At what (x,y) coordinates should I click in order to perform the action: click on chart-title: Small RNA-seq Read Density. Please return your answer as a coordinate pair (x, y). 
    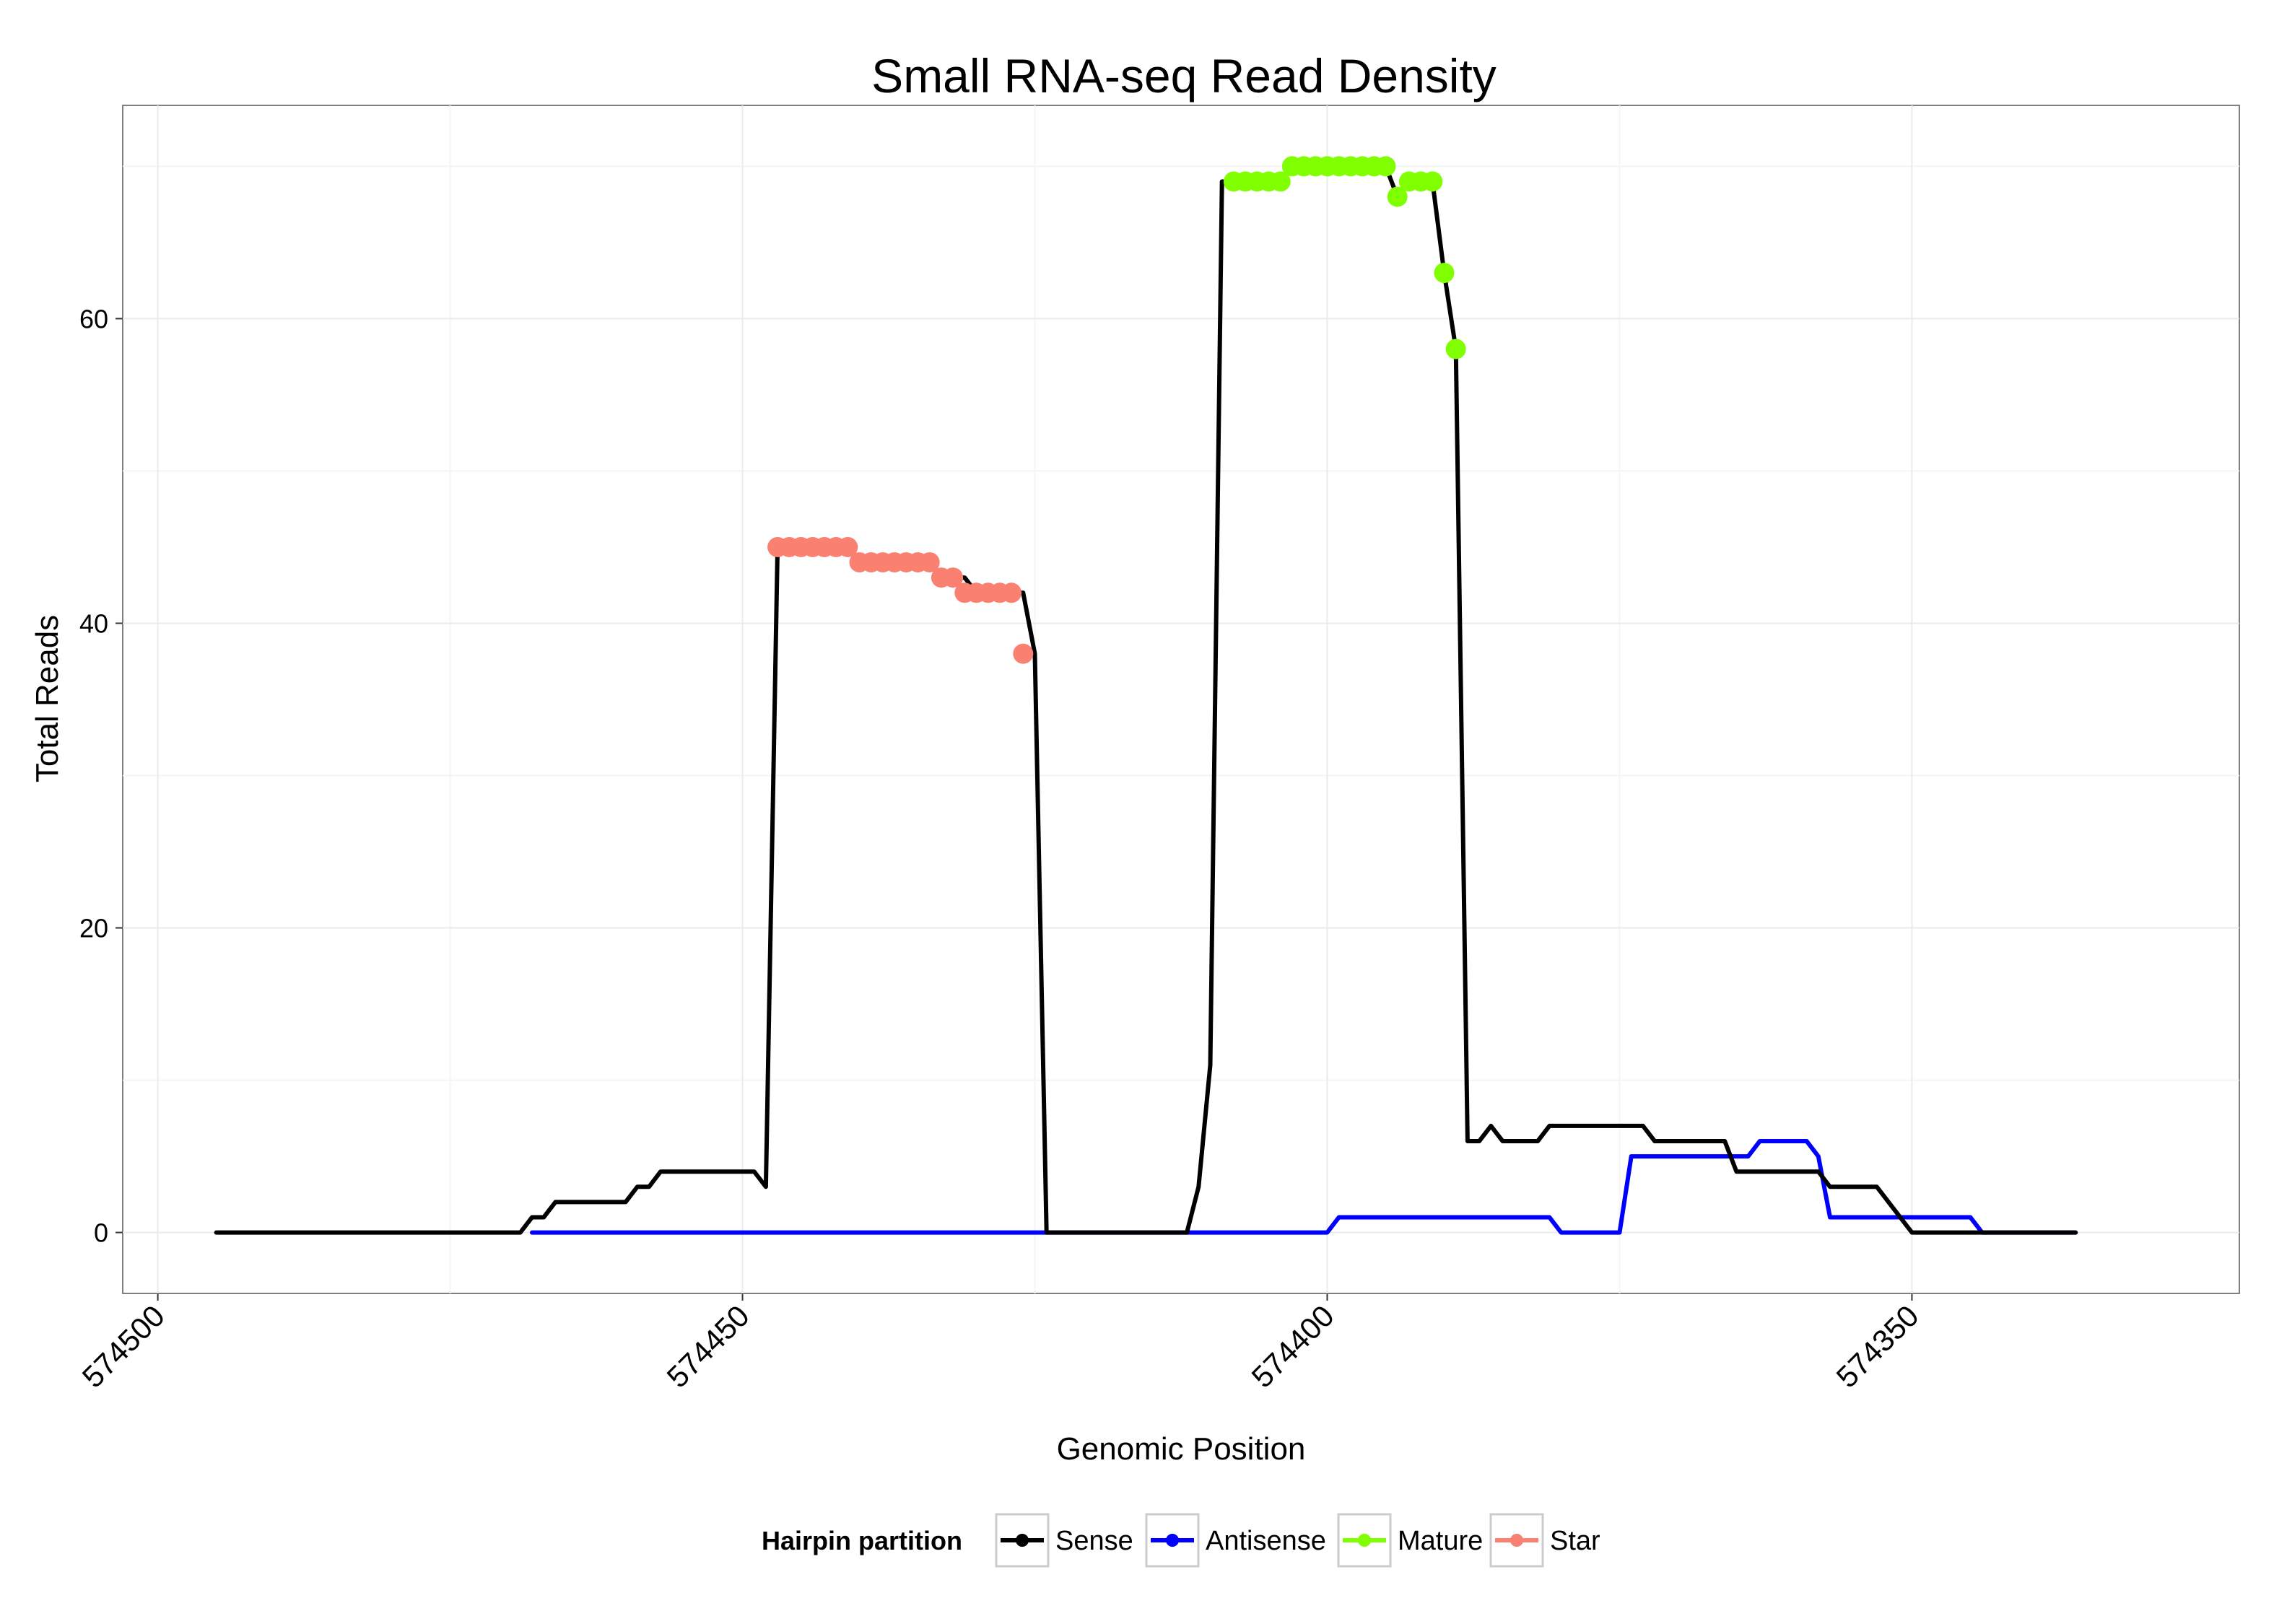
    Looking at the image, I should click on (1184, 75).